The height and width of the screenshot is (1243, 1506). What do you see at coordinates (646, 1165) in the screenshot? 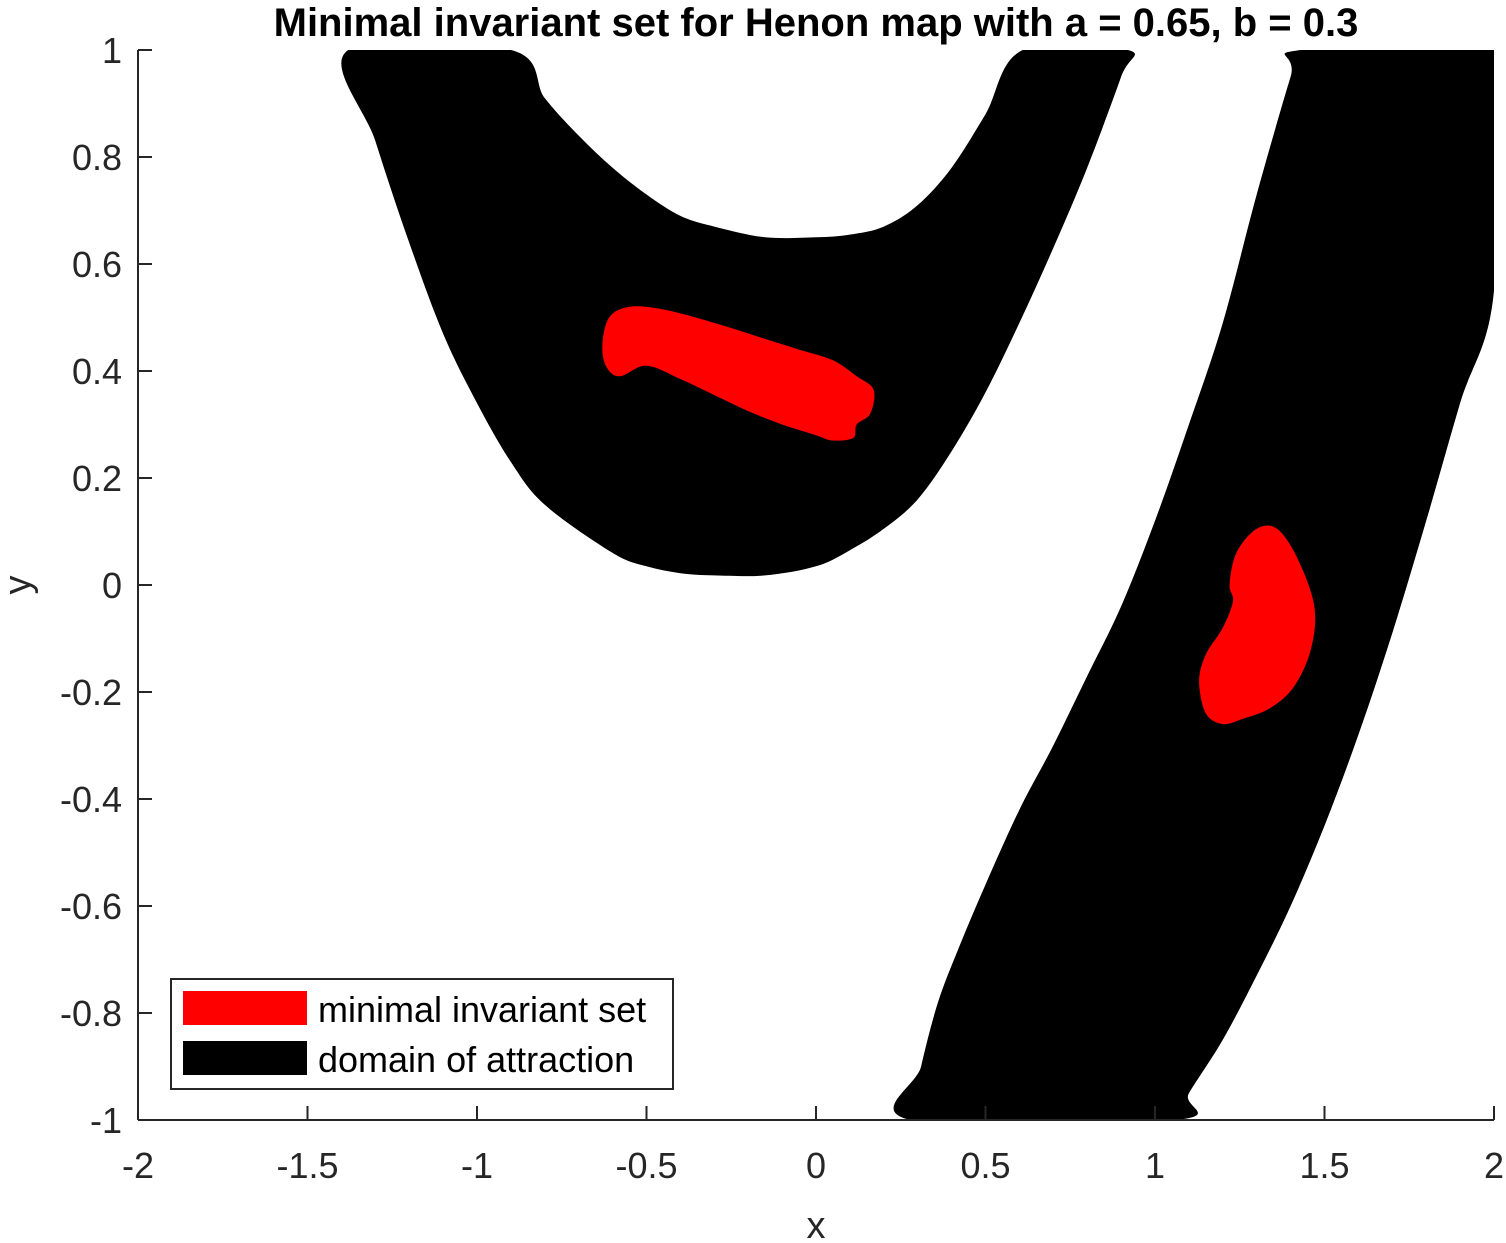
I see `x-tick-label: -0.5` at bounding box center [646, 1165].